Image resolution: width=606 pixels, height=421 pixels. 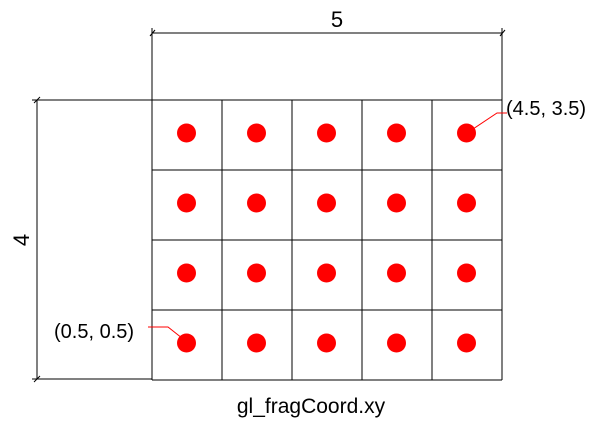 I want to click on width-dimension, so click(x=327, y=64).